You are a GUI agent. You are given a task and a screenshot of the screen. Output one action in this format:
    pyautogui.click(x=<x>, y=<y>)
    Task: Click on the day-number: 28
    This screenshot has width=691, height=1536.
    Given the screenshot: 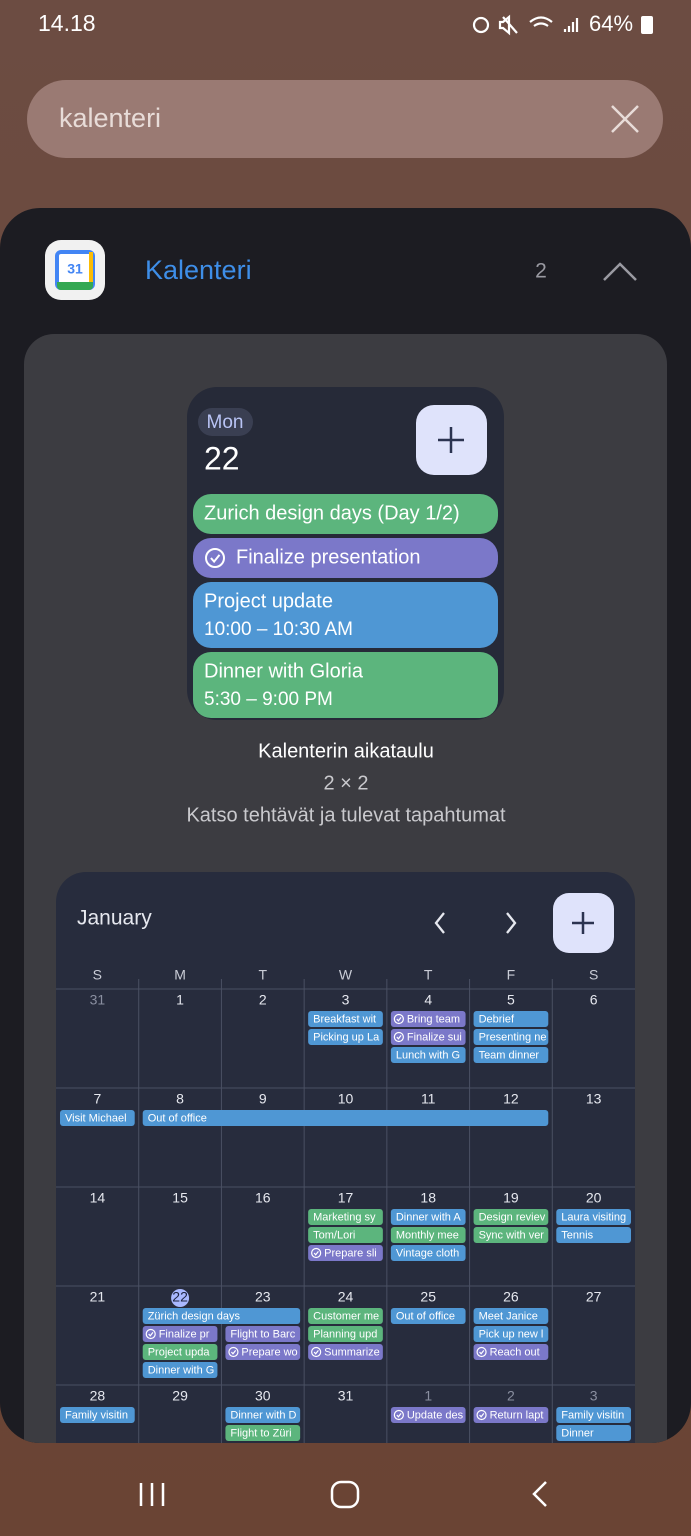 What is the action you would take?
    pyautogui.click(x=98, y=1396)
    